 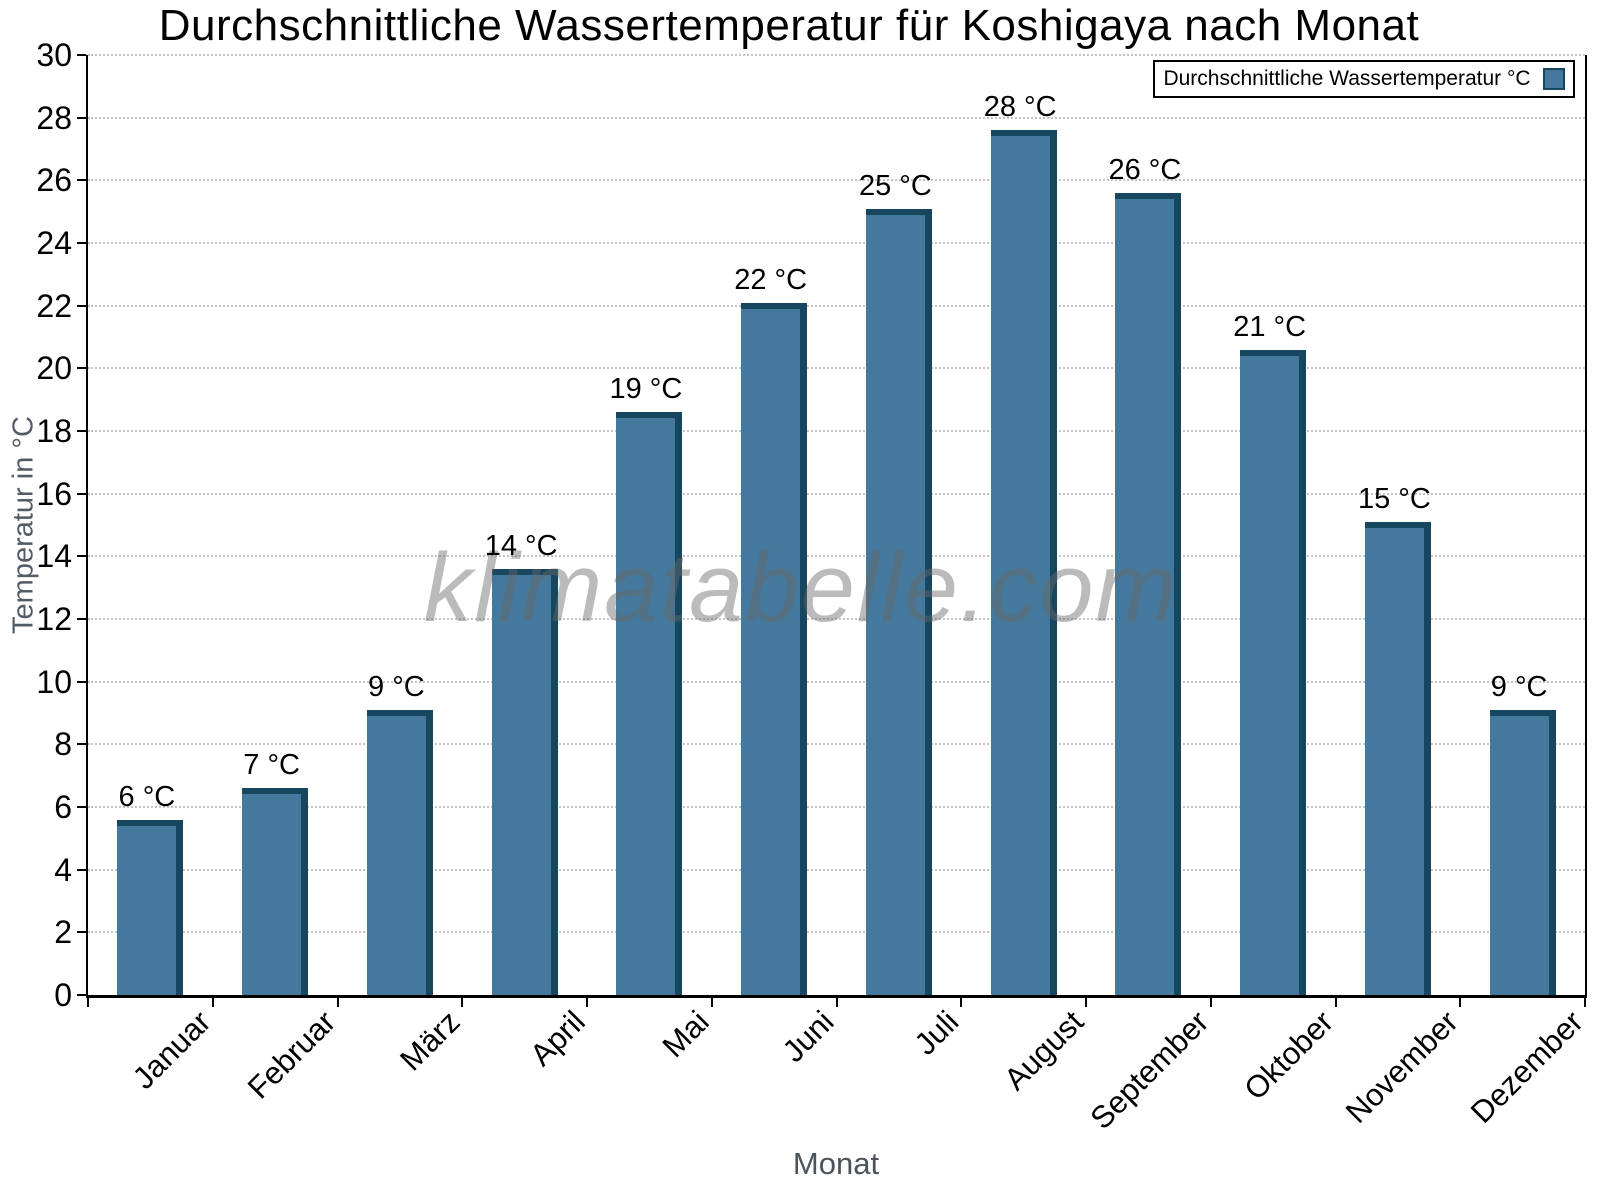 I want to click on legend: Durchschnittliche Wassertemperatur °C, so click(x=1364, y=79).